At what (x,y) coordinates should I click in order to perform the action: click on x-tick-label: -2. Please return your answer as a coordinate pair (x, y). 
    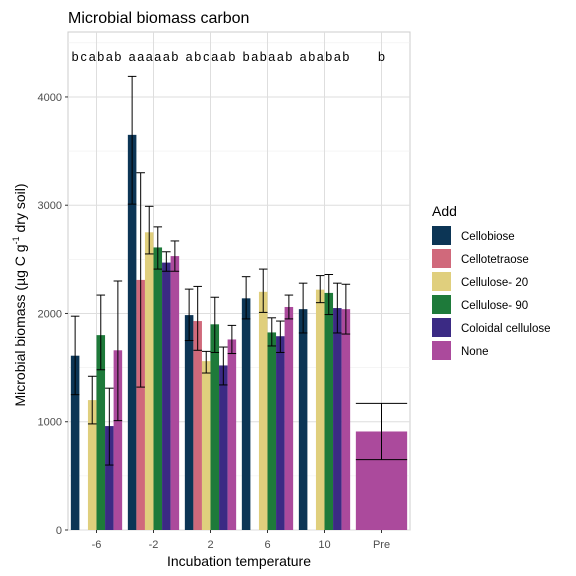
    Looking at the image, I should click on (154, 545).